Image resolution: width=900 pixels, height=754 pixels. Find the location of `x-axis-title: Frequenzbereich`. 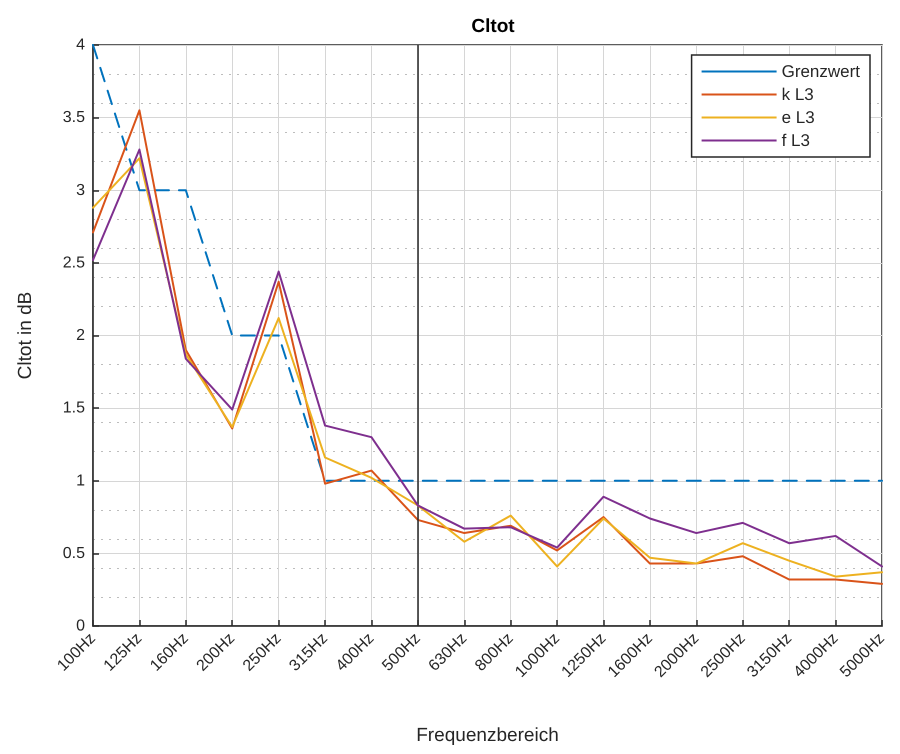

x-axis-title: Frequenzbereich is located at coordinates (487, 735).